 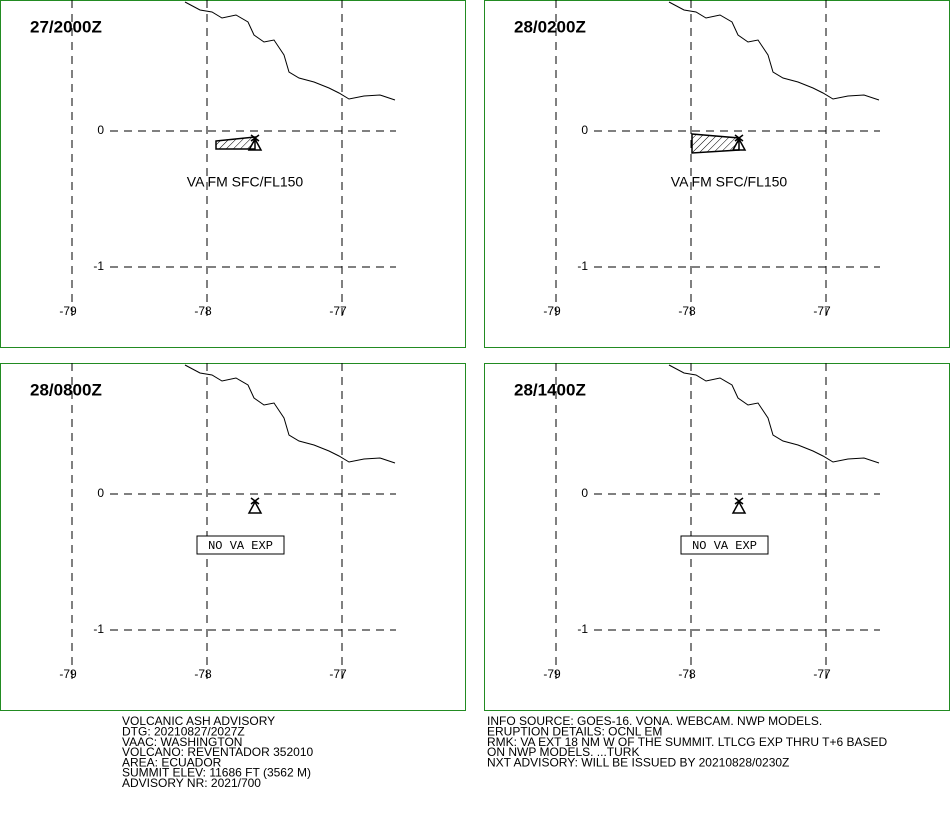 What do you see at coordinates (172, 762) in the screenshot?
I see `advisory-line: AREA: ECUADOR` at bounding box center [172, 762].